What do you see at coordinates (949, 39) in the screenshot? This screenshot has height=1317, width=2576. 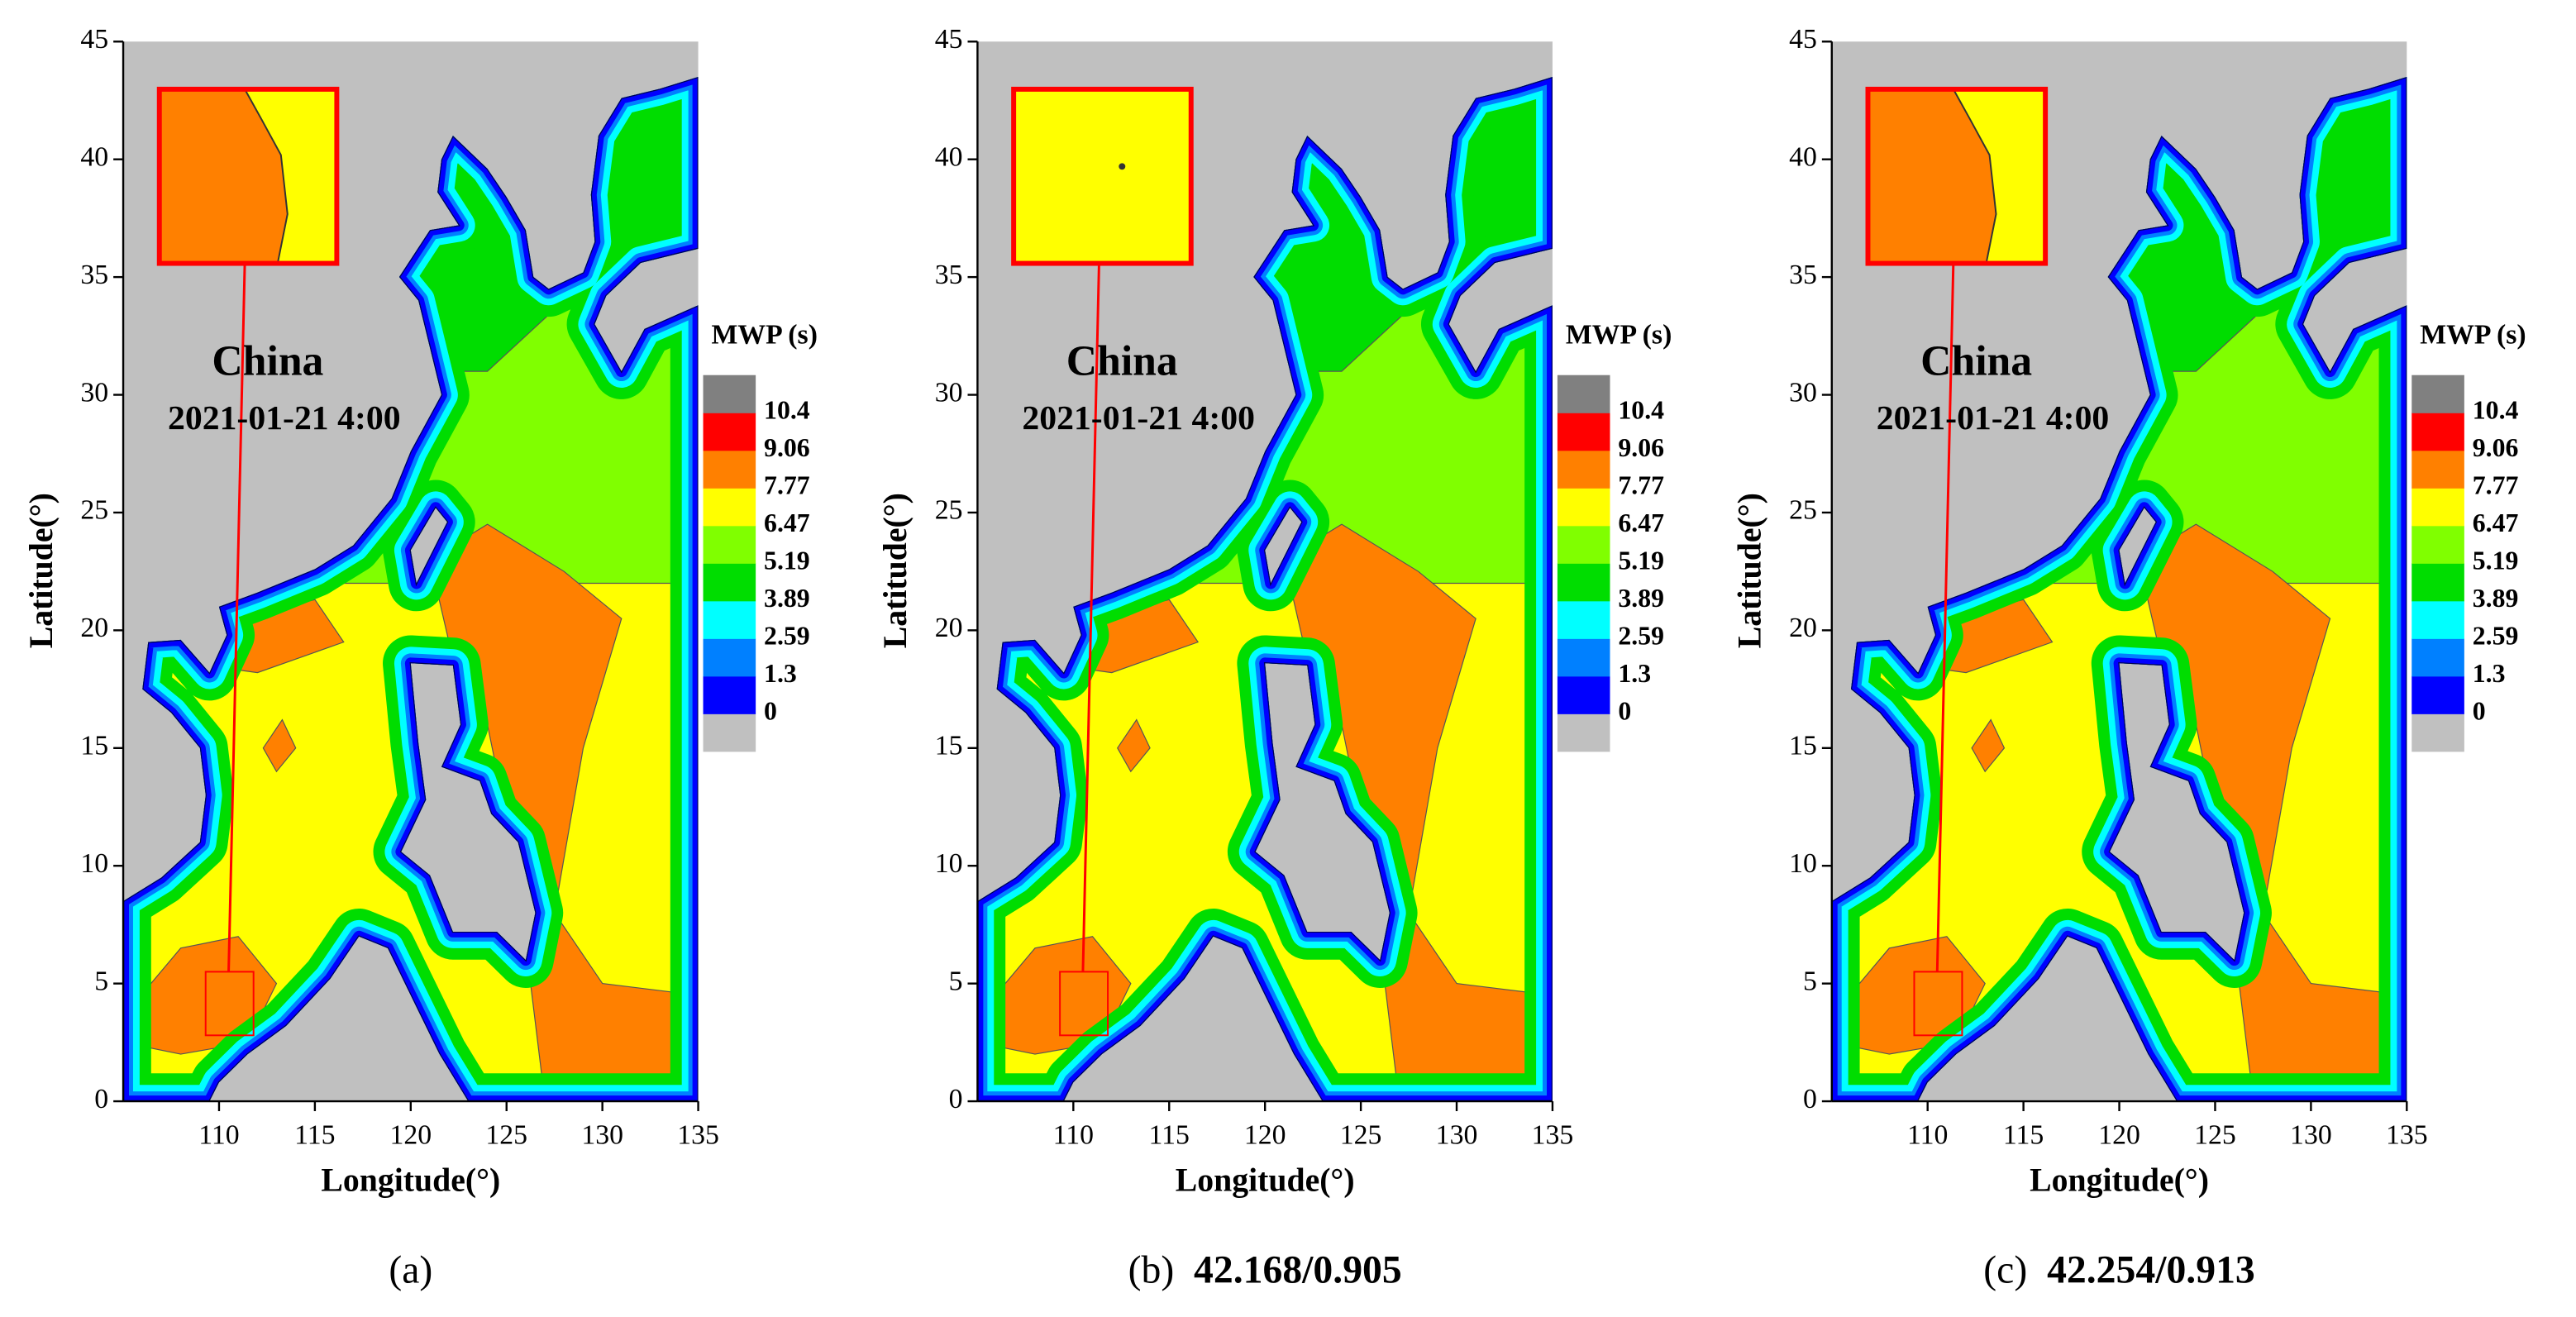 I see `y-tick-label: 45` at bounding box center [949, 39].